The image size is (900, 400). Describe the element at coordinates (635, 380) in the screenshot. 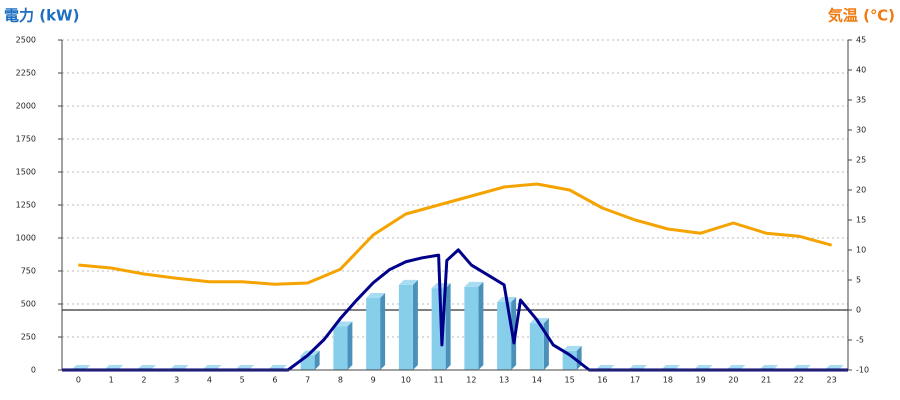

I see `x-tick-label: 17` at that location.